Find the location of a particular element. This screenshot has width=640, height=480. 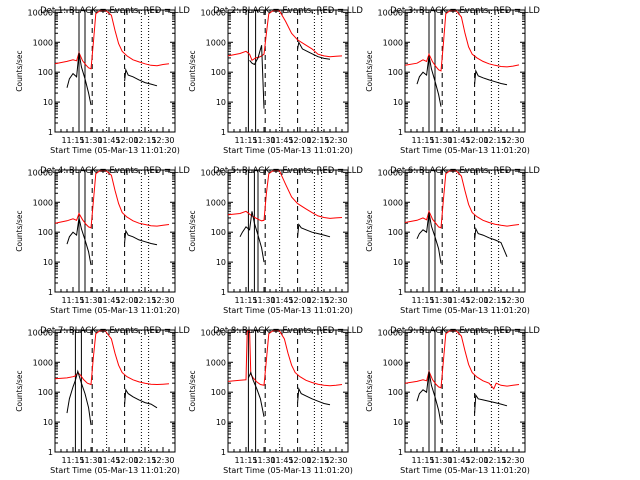

panel-title: Det 8: BLACK = Events, RED = LLD is located at coordinates (288, 331).